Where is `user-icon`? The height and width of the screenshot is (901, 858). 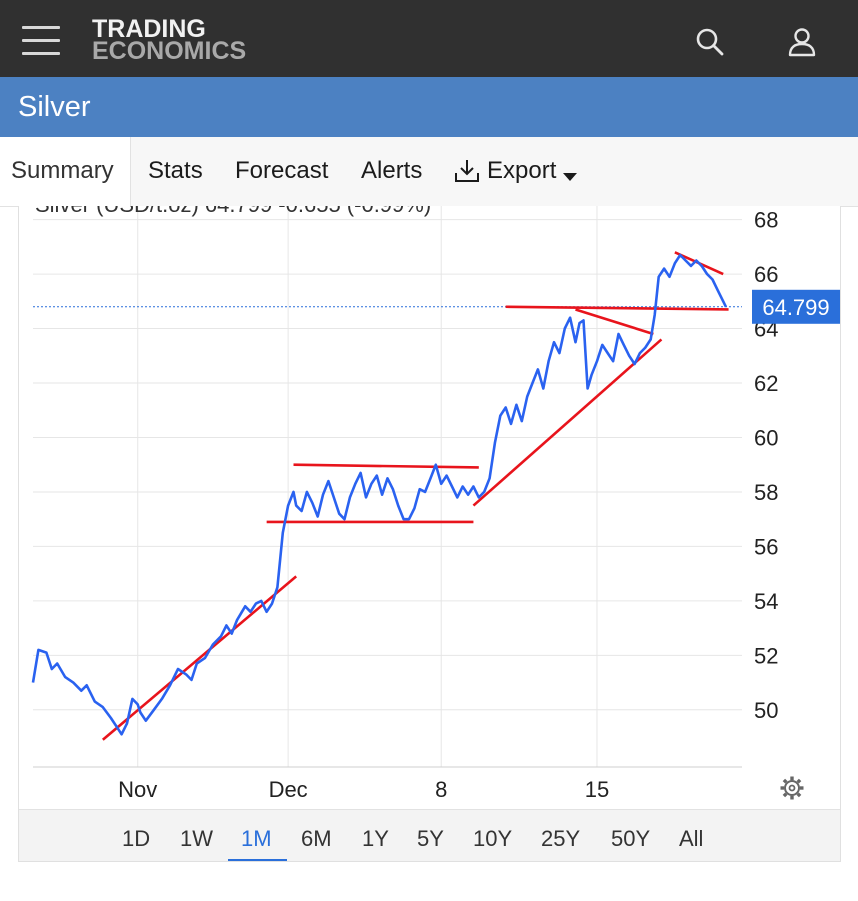 user-icon is located at coordinates (802, 42).